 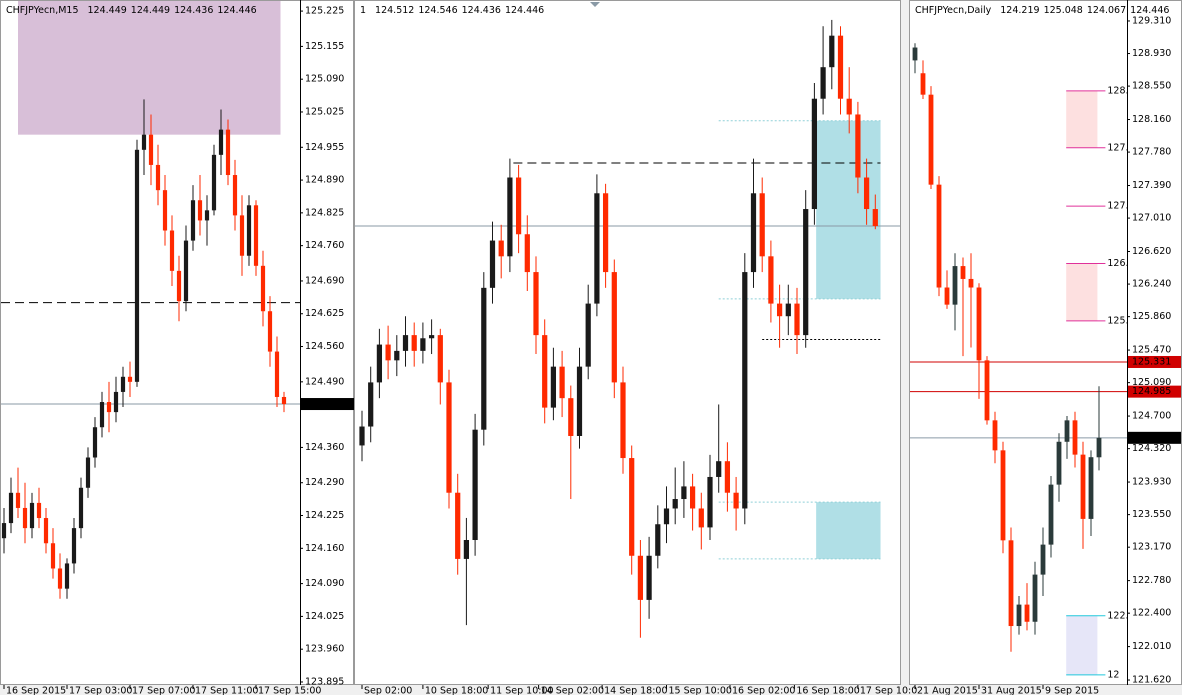 I want to click on y-tick-label: 126.240, so click(x=1151, y=284).